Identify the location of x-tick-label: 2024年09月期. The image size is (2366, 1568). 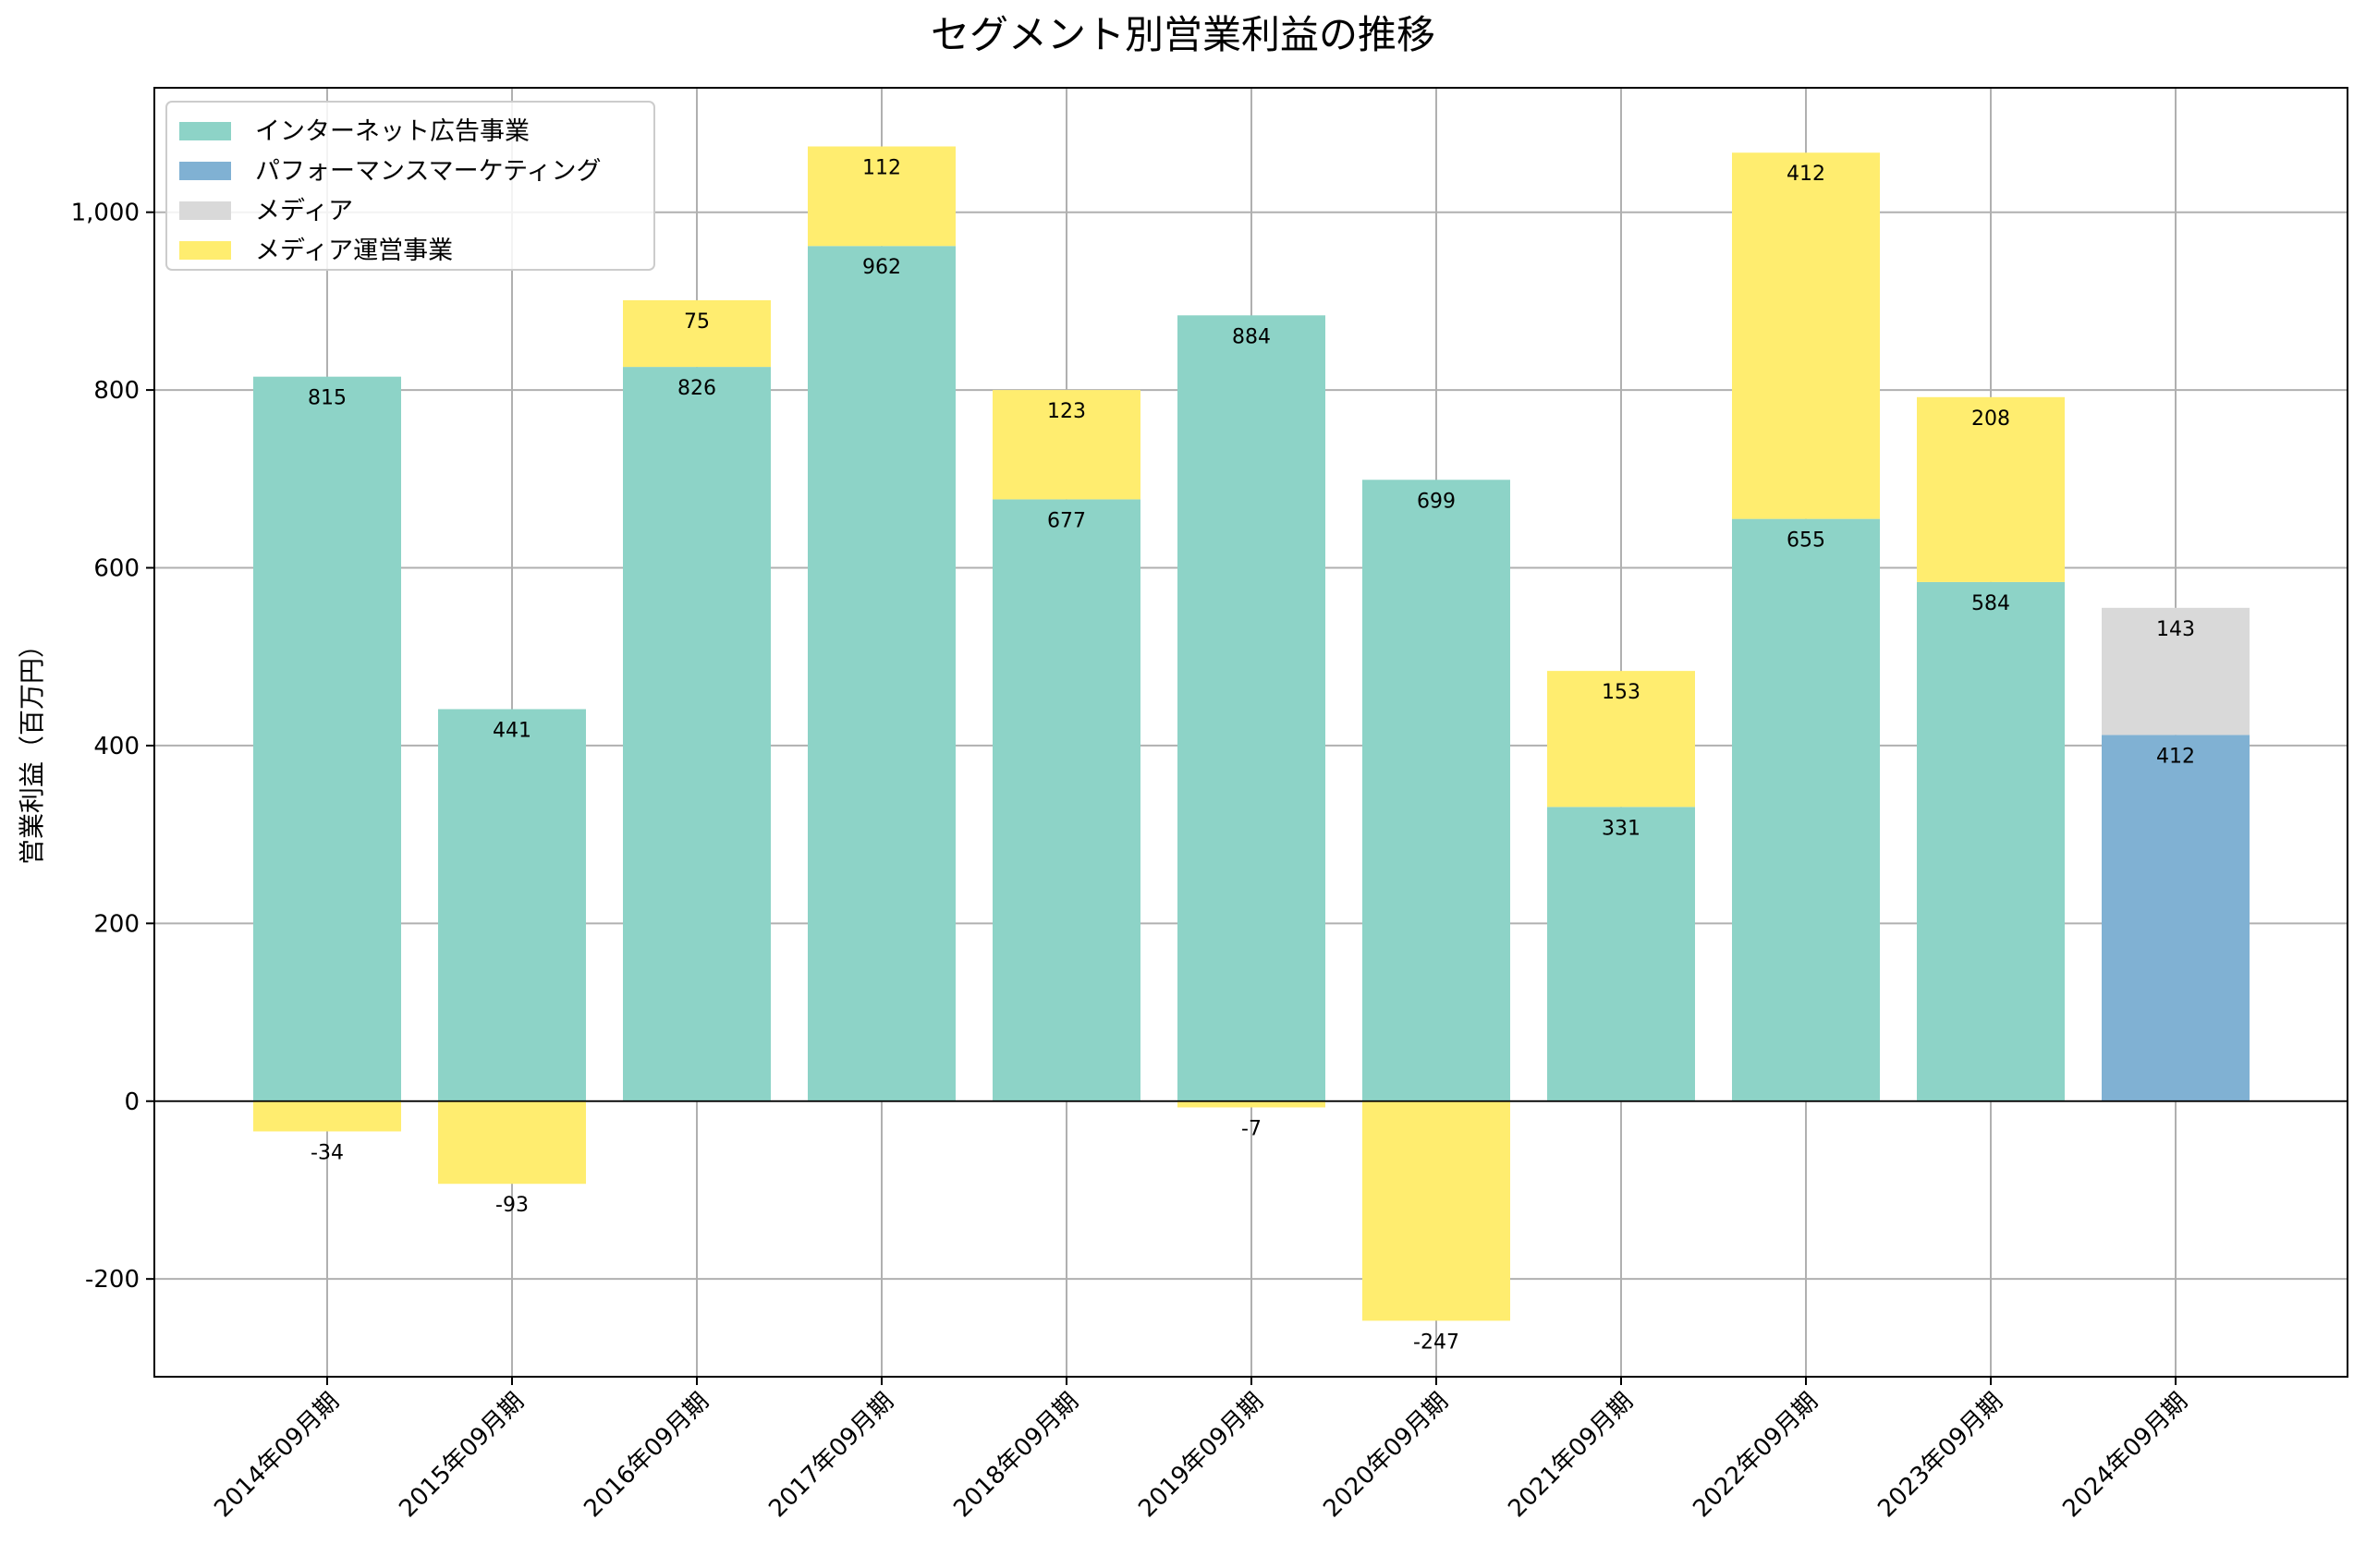
(2125, 1456).